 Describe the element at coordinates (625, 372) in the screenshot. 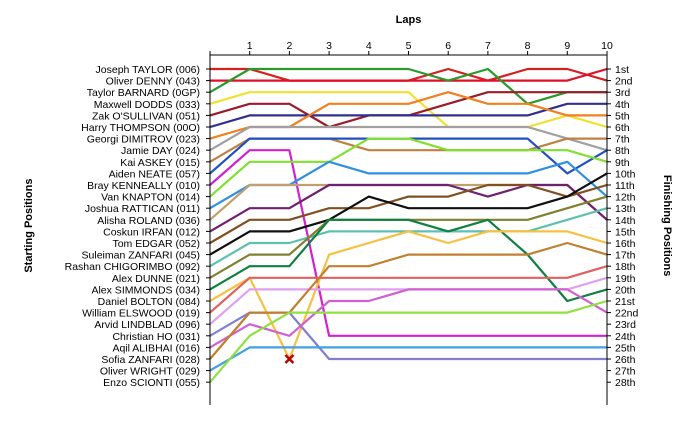

I see `finishing-position-label: 27th` at that location.